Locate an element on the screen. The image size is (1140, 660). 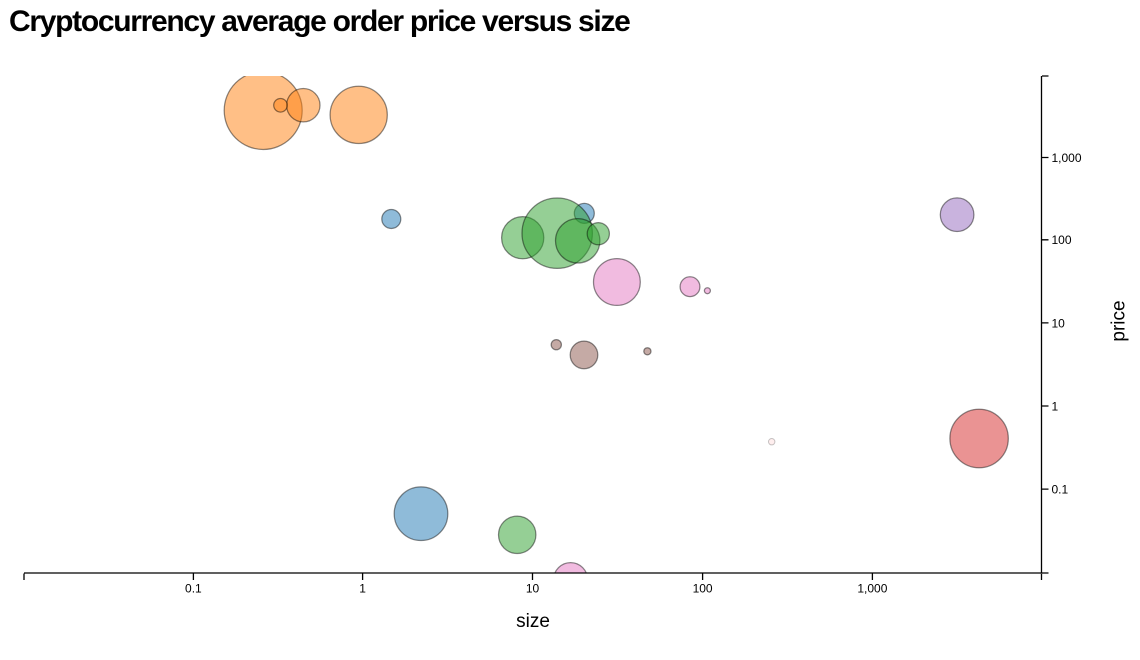
svg-text: size is located at coordinates (533, 621).